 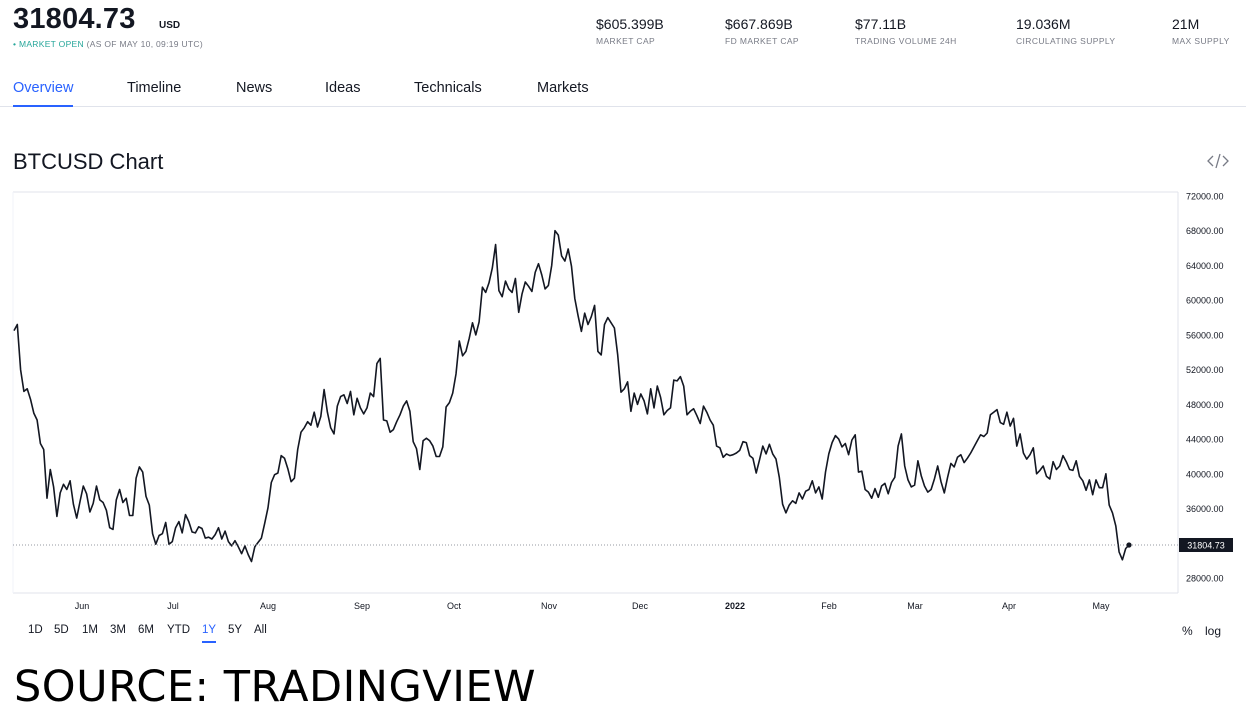 What do you see at coordinates (640, 606) in the screenshot?
I see `x-tick-label: Dec` at bounding box center [640, 606].